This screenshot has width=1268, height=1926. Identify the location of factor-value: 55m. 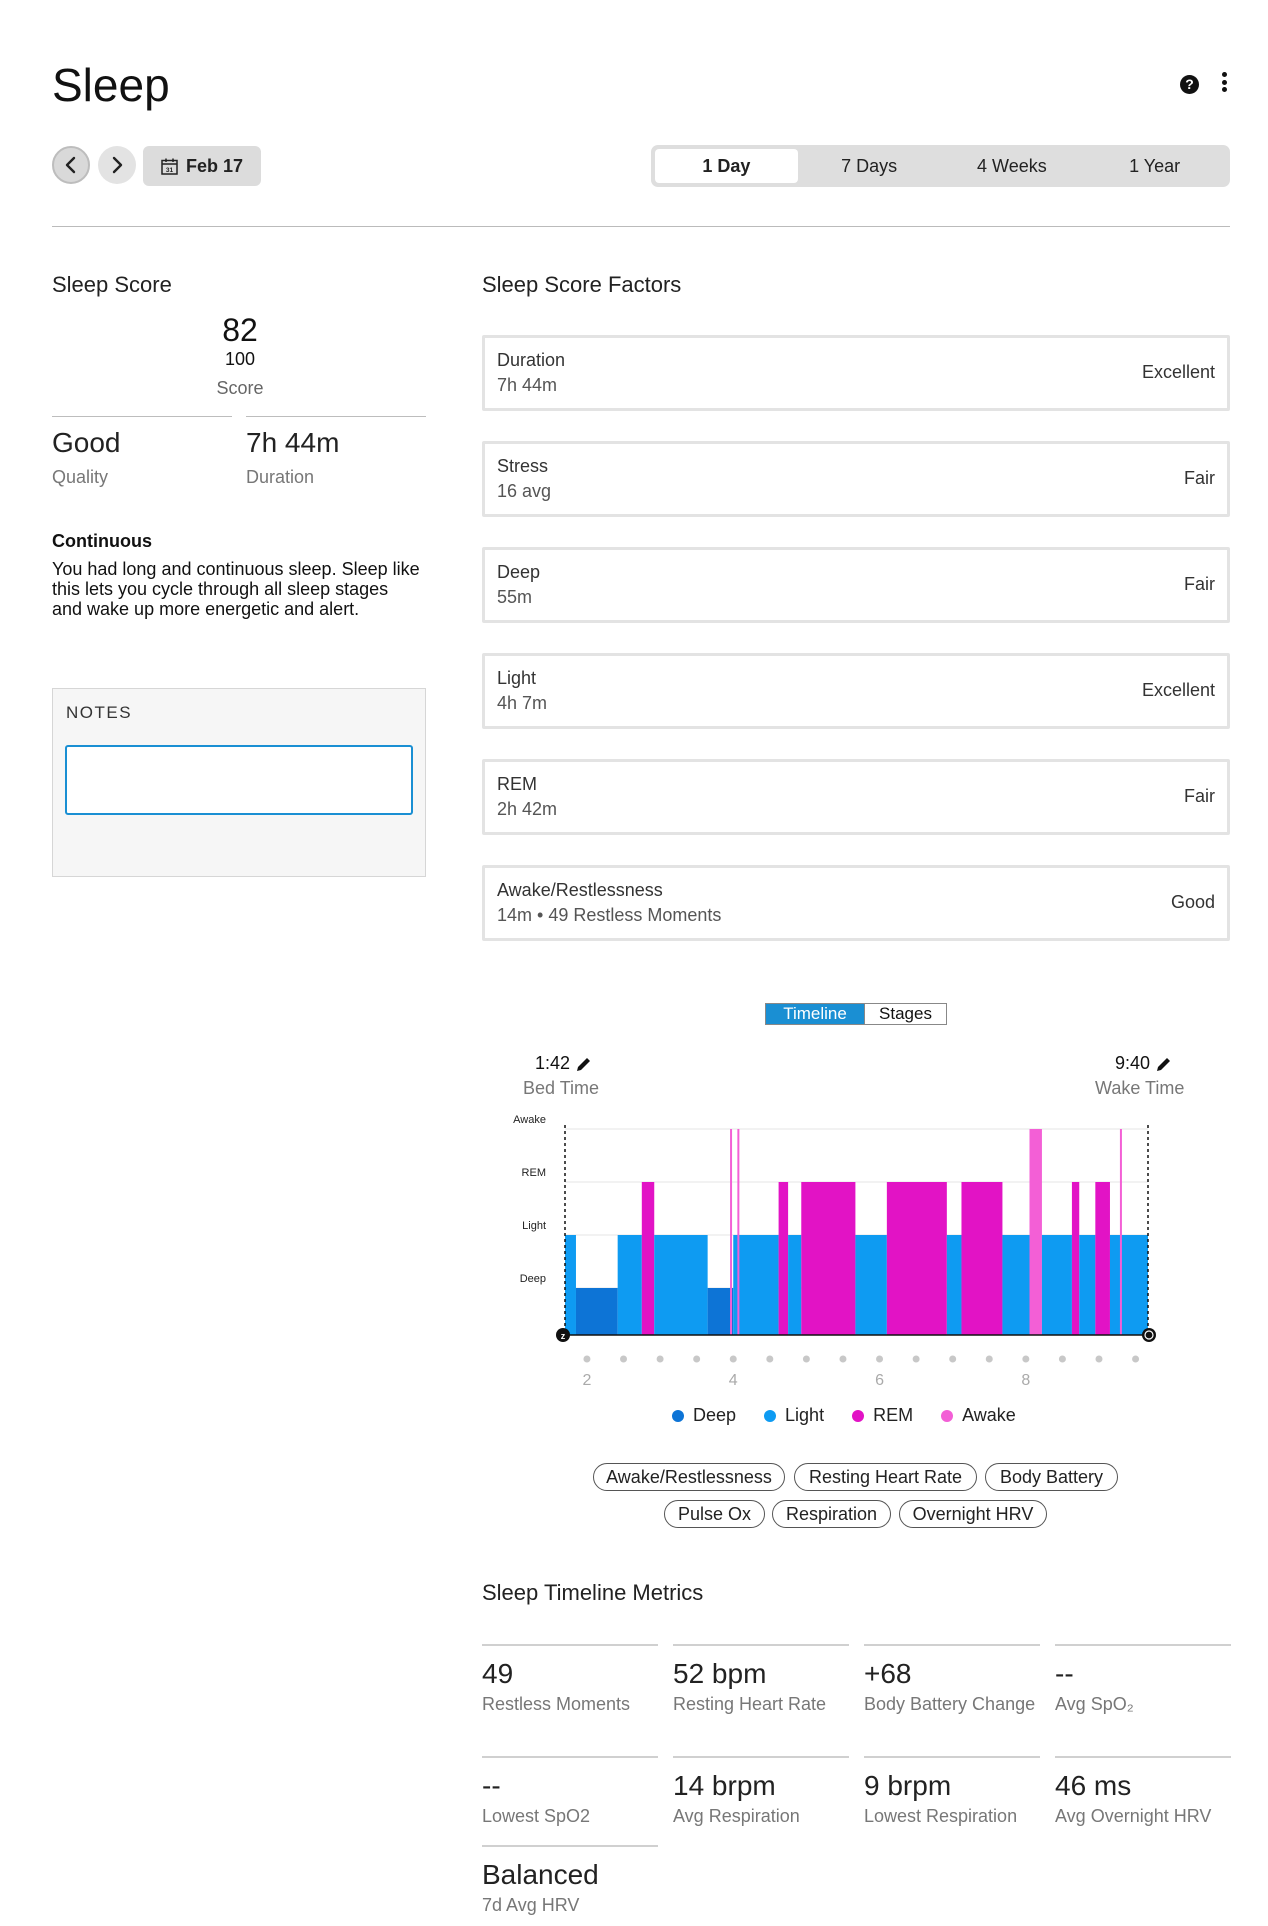
(515, 597).